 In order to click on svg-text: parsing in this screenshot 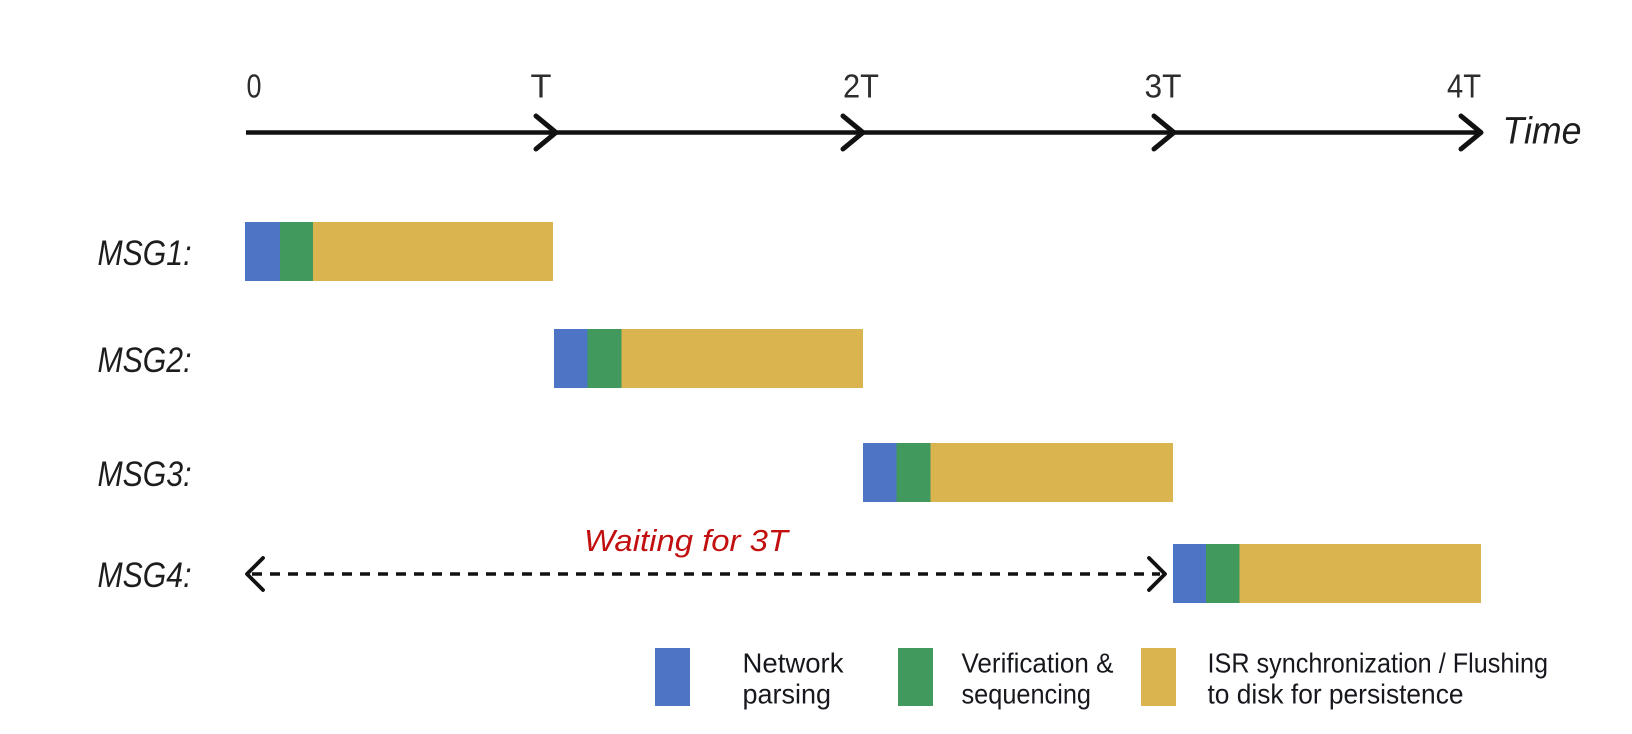, I will do `click(787, 694)`.